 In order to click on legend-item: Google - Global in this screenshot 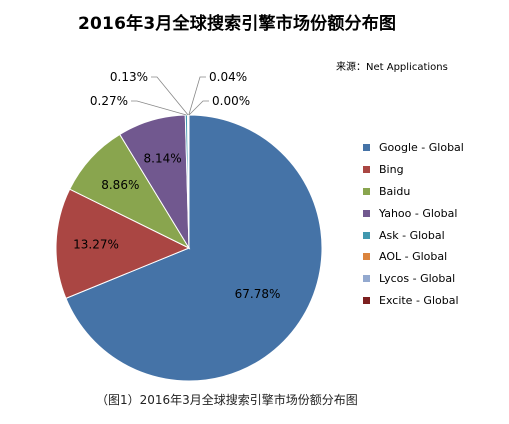, I will do `click(413, 148)`.